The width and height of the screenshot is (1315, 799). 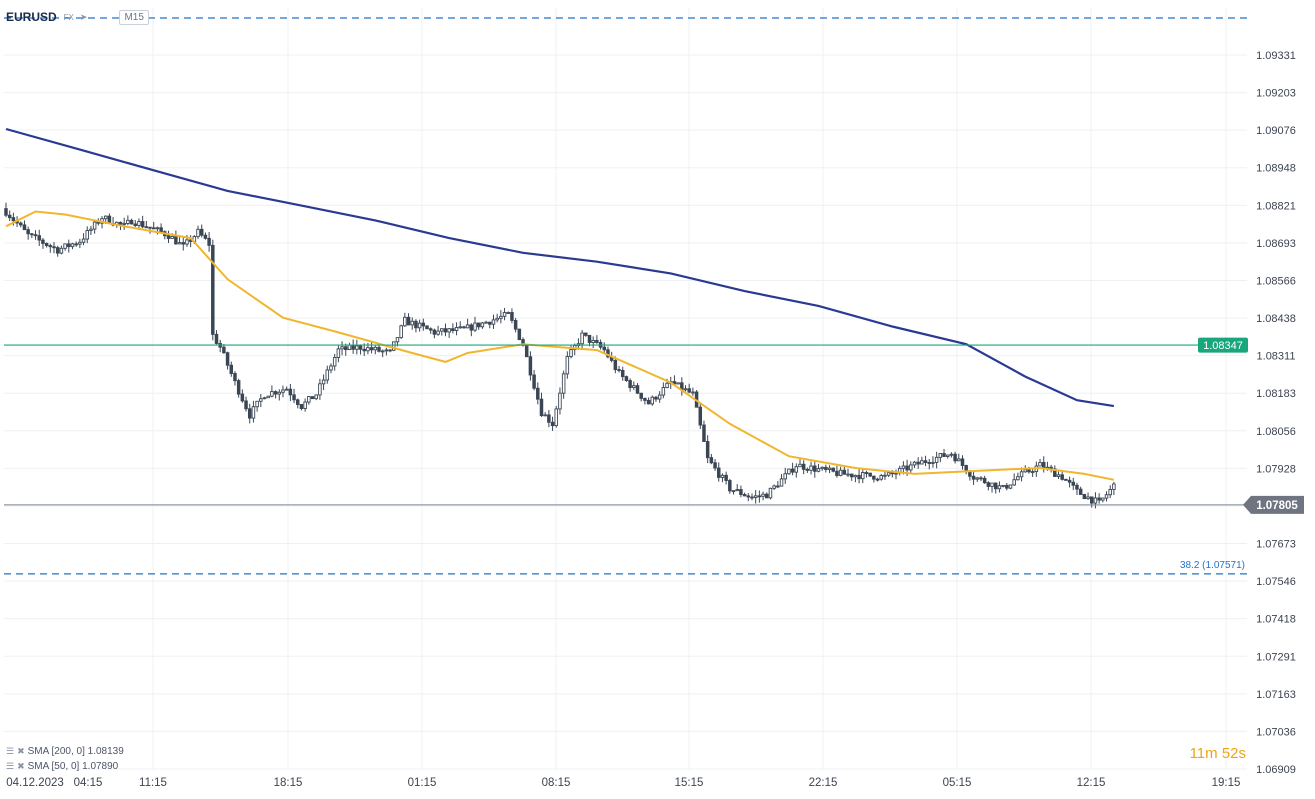 I want to click on y-tick-label: 1.08693, so click(x=1276, y=244).